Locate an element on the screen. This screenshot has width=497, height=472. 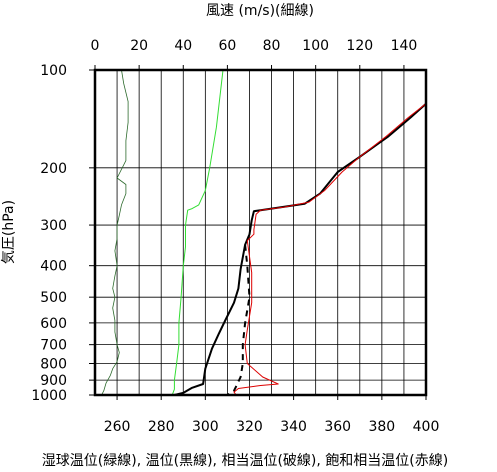
left-tick-label: 900 is located at coordinates (53, 381).